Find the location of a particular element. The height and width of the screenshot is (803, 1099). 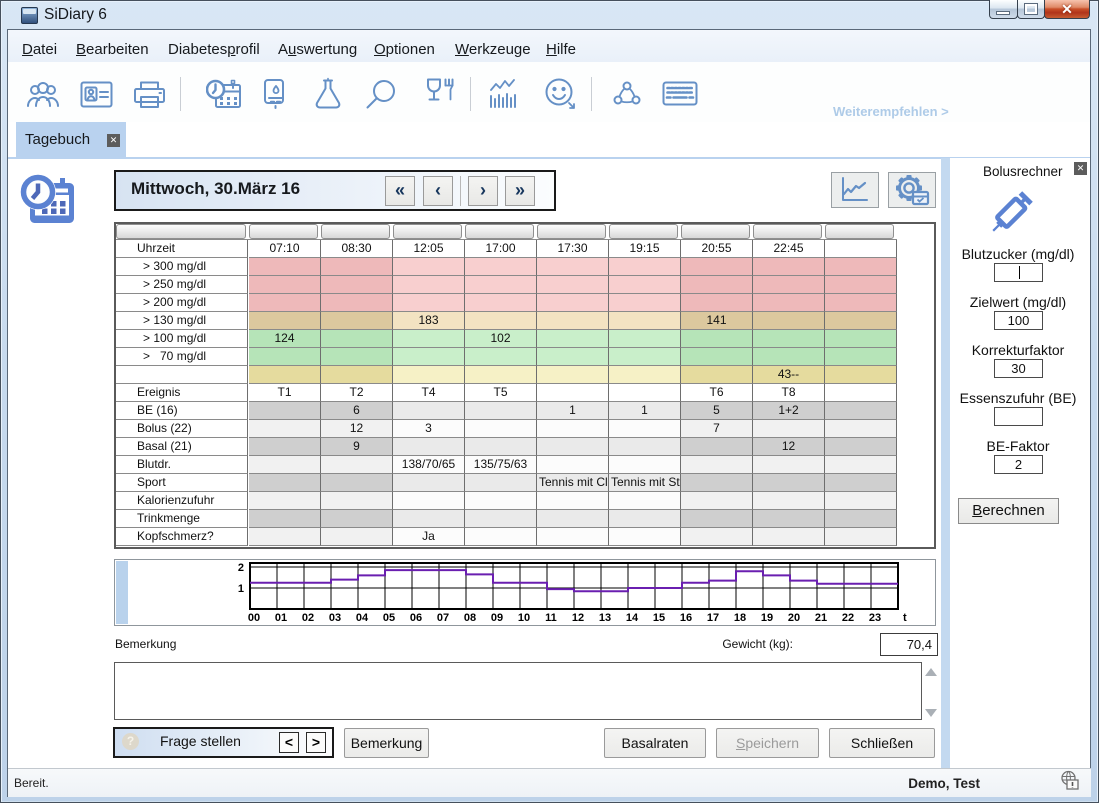

svg-text: 23 is located at coordinates (875, 618).